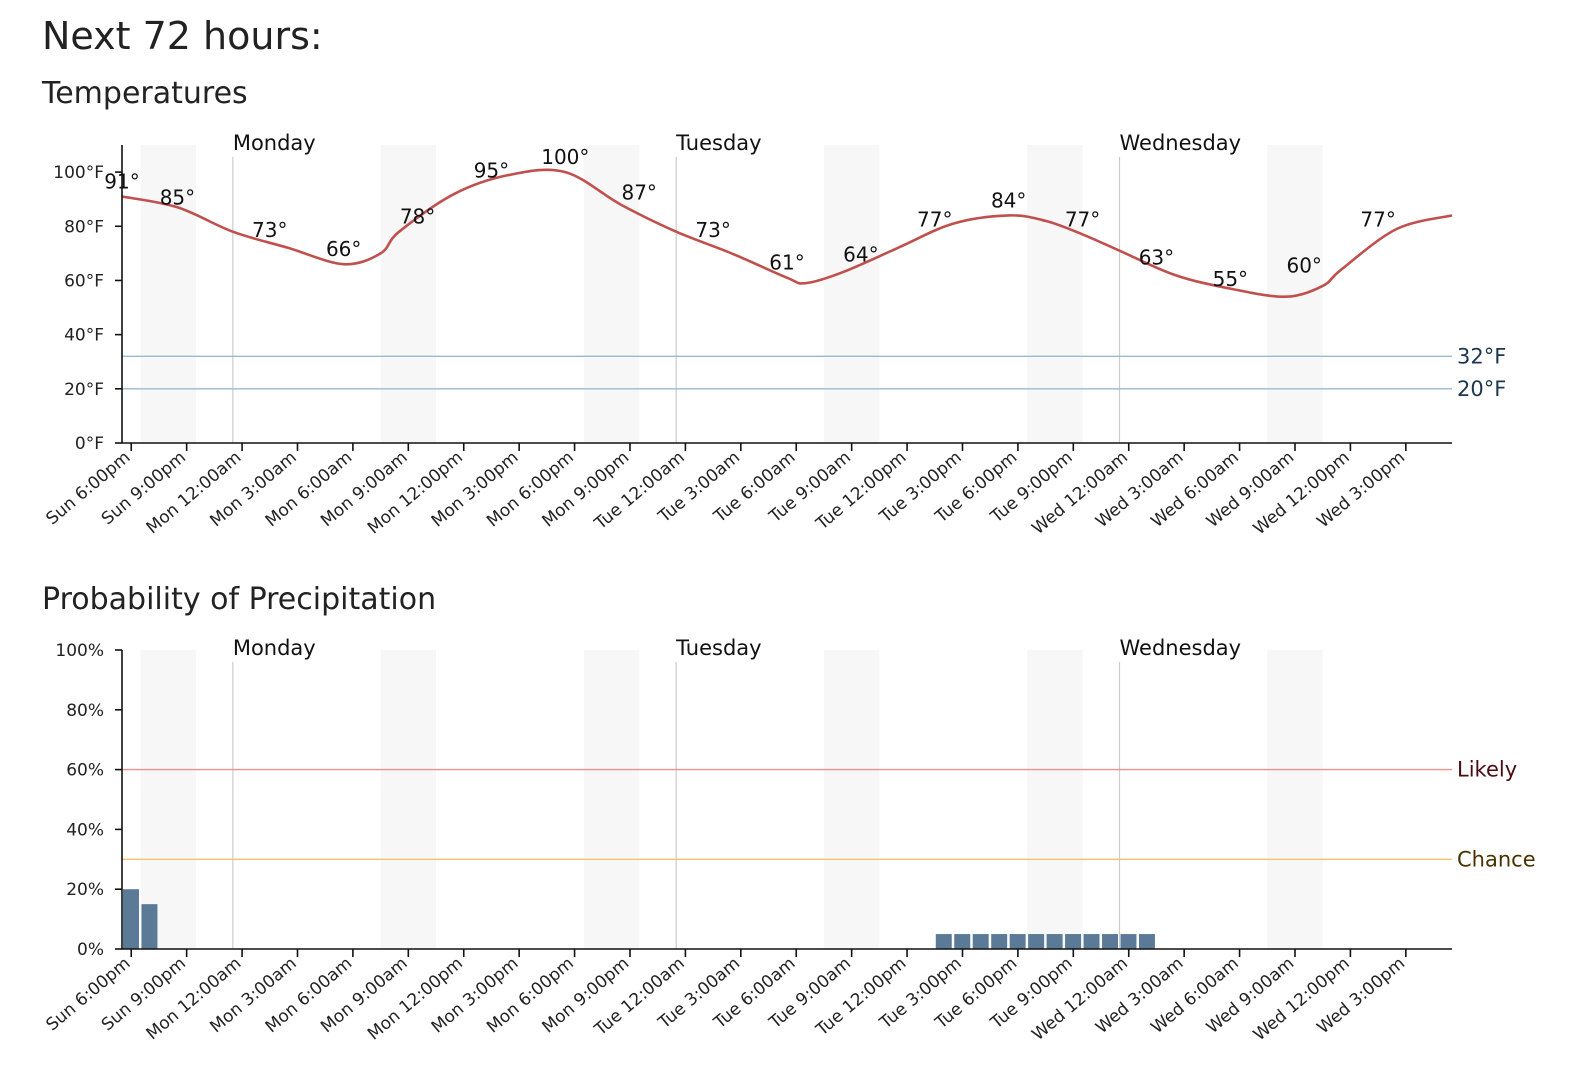  Describe the element at coordinates (1230, 279) in the screenshot. I see `temperature-value-label: 55°` at that location.